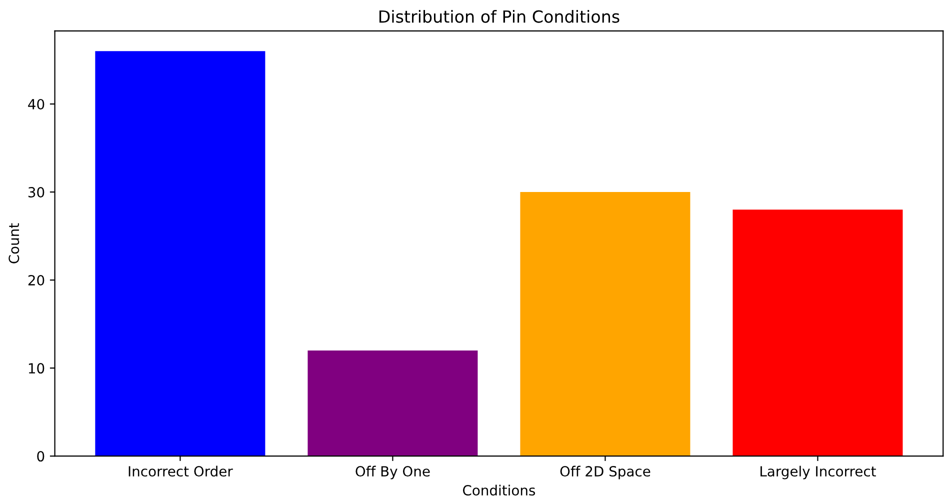 The height and width of the screenshot is (499, 945). What do you see at coordinates (36, 280) in the screenshot?
I see `y-tick-label: 20` at bounding box center [36, 280].